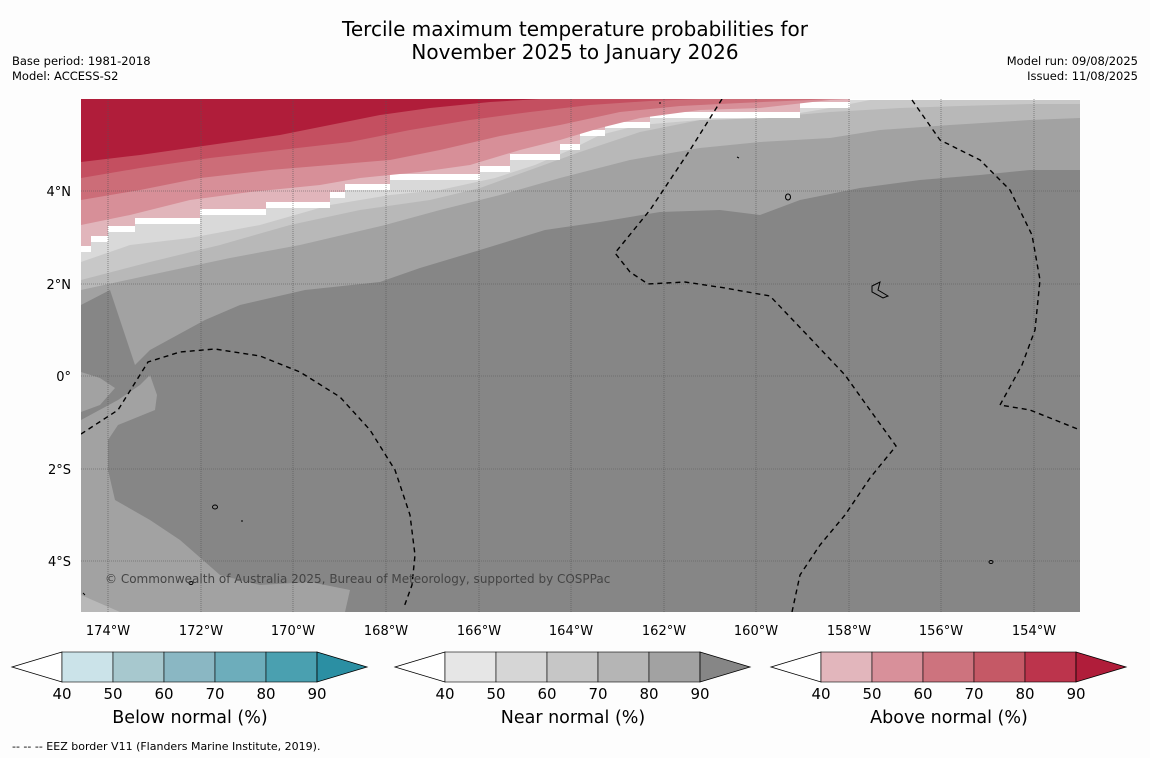  I want to click on colorbar-near-title: Near normal (%), so click(573, 718).